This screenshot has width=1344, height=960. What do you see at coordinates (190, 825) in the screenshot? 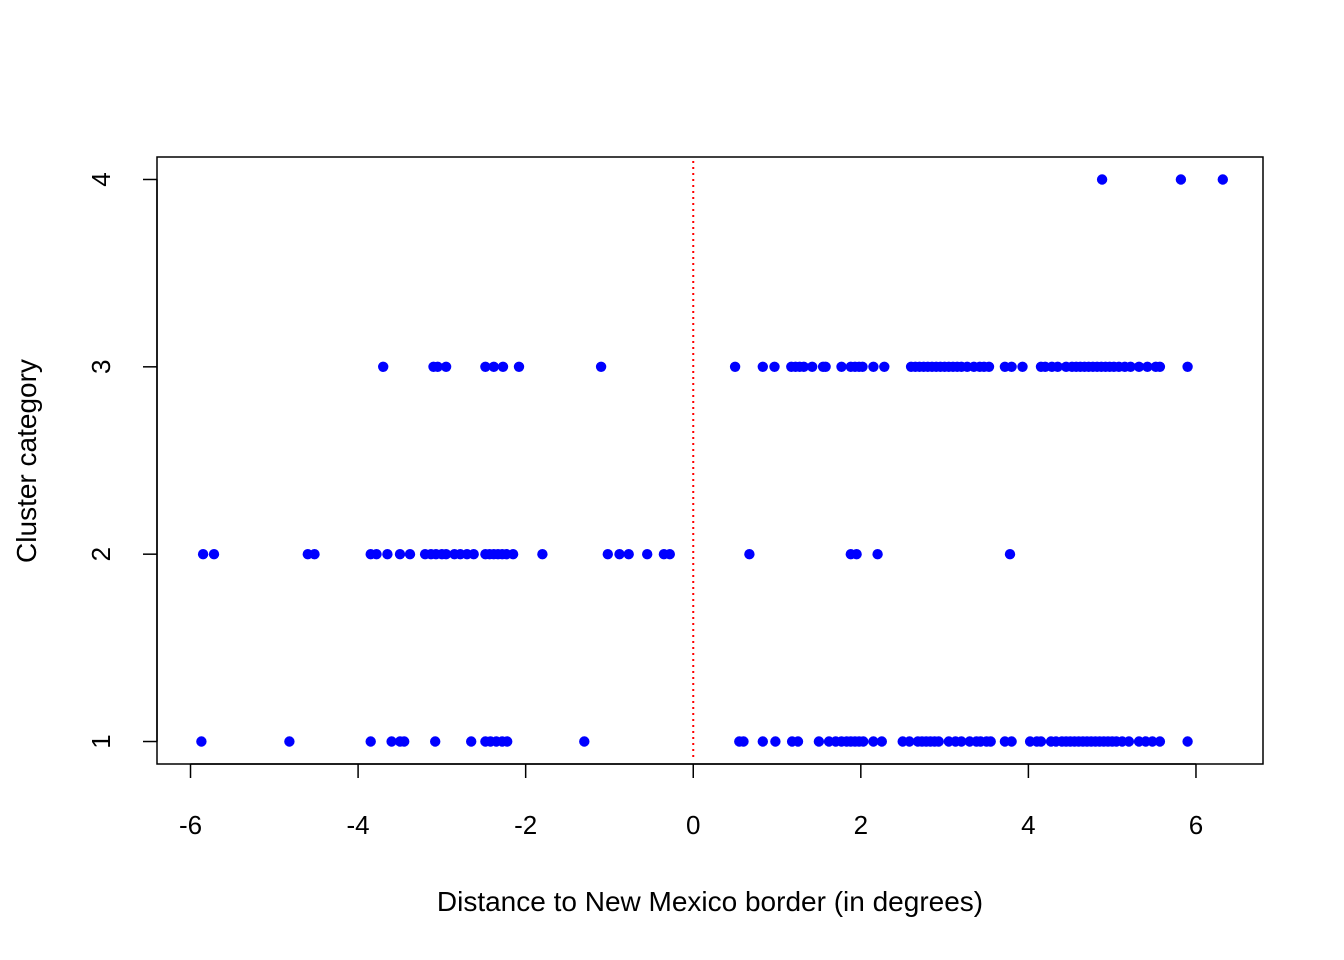
I see `x-tick-label: -6` at bounding box center [190, 825].